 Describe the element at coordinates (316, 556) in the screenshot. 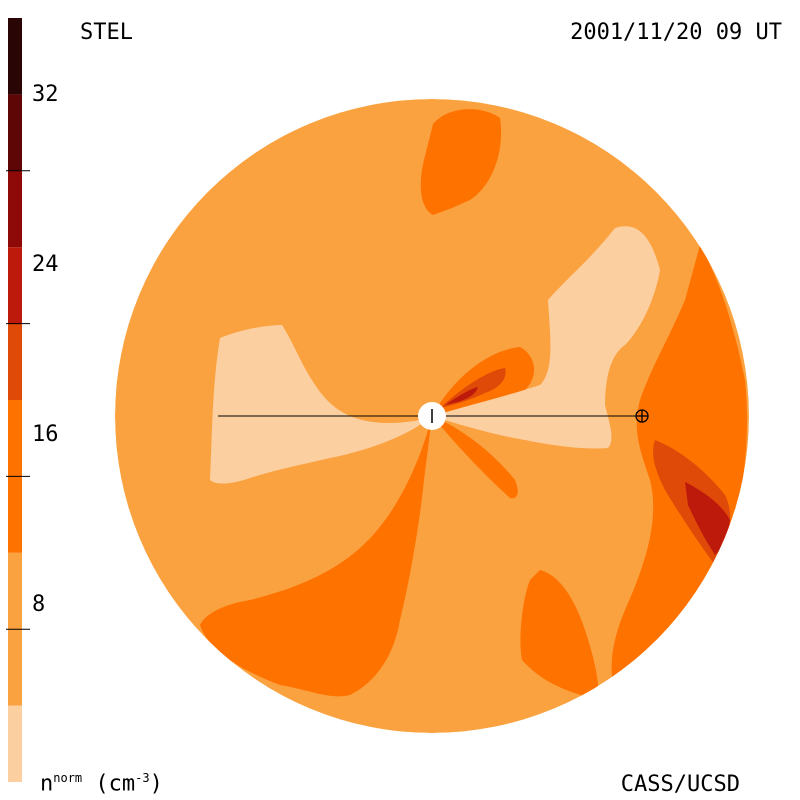

I see `density-region-lower-left` at that location.